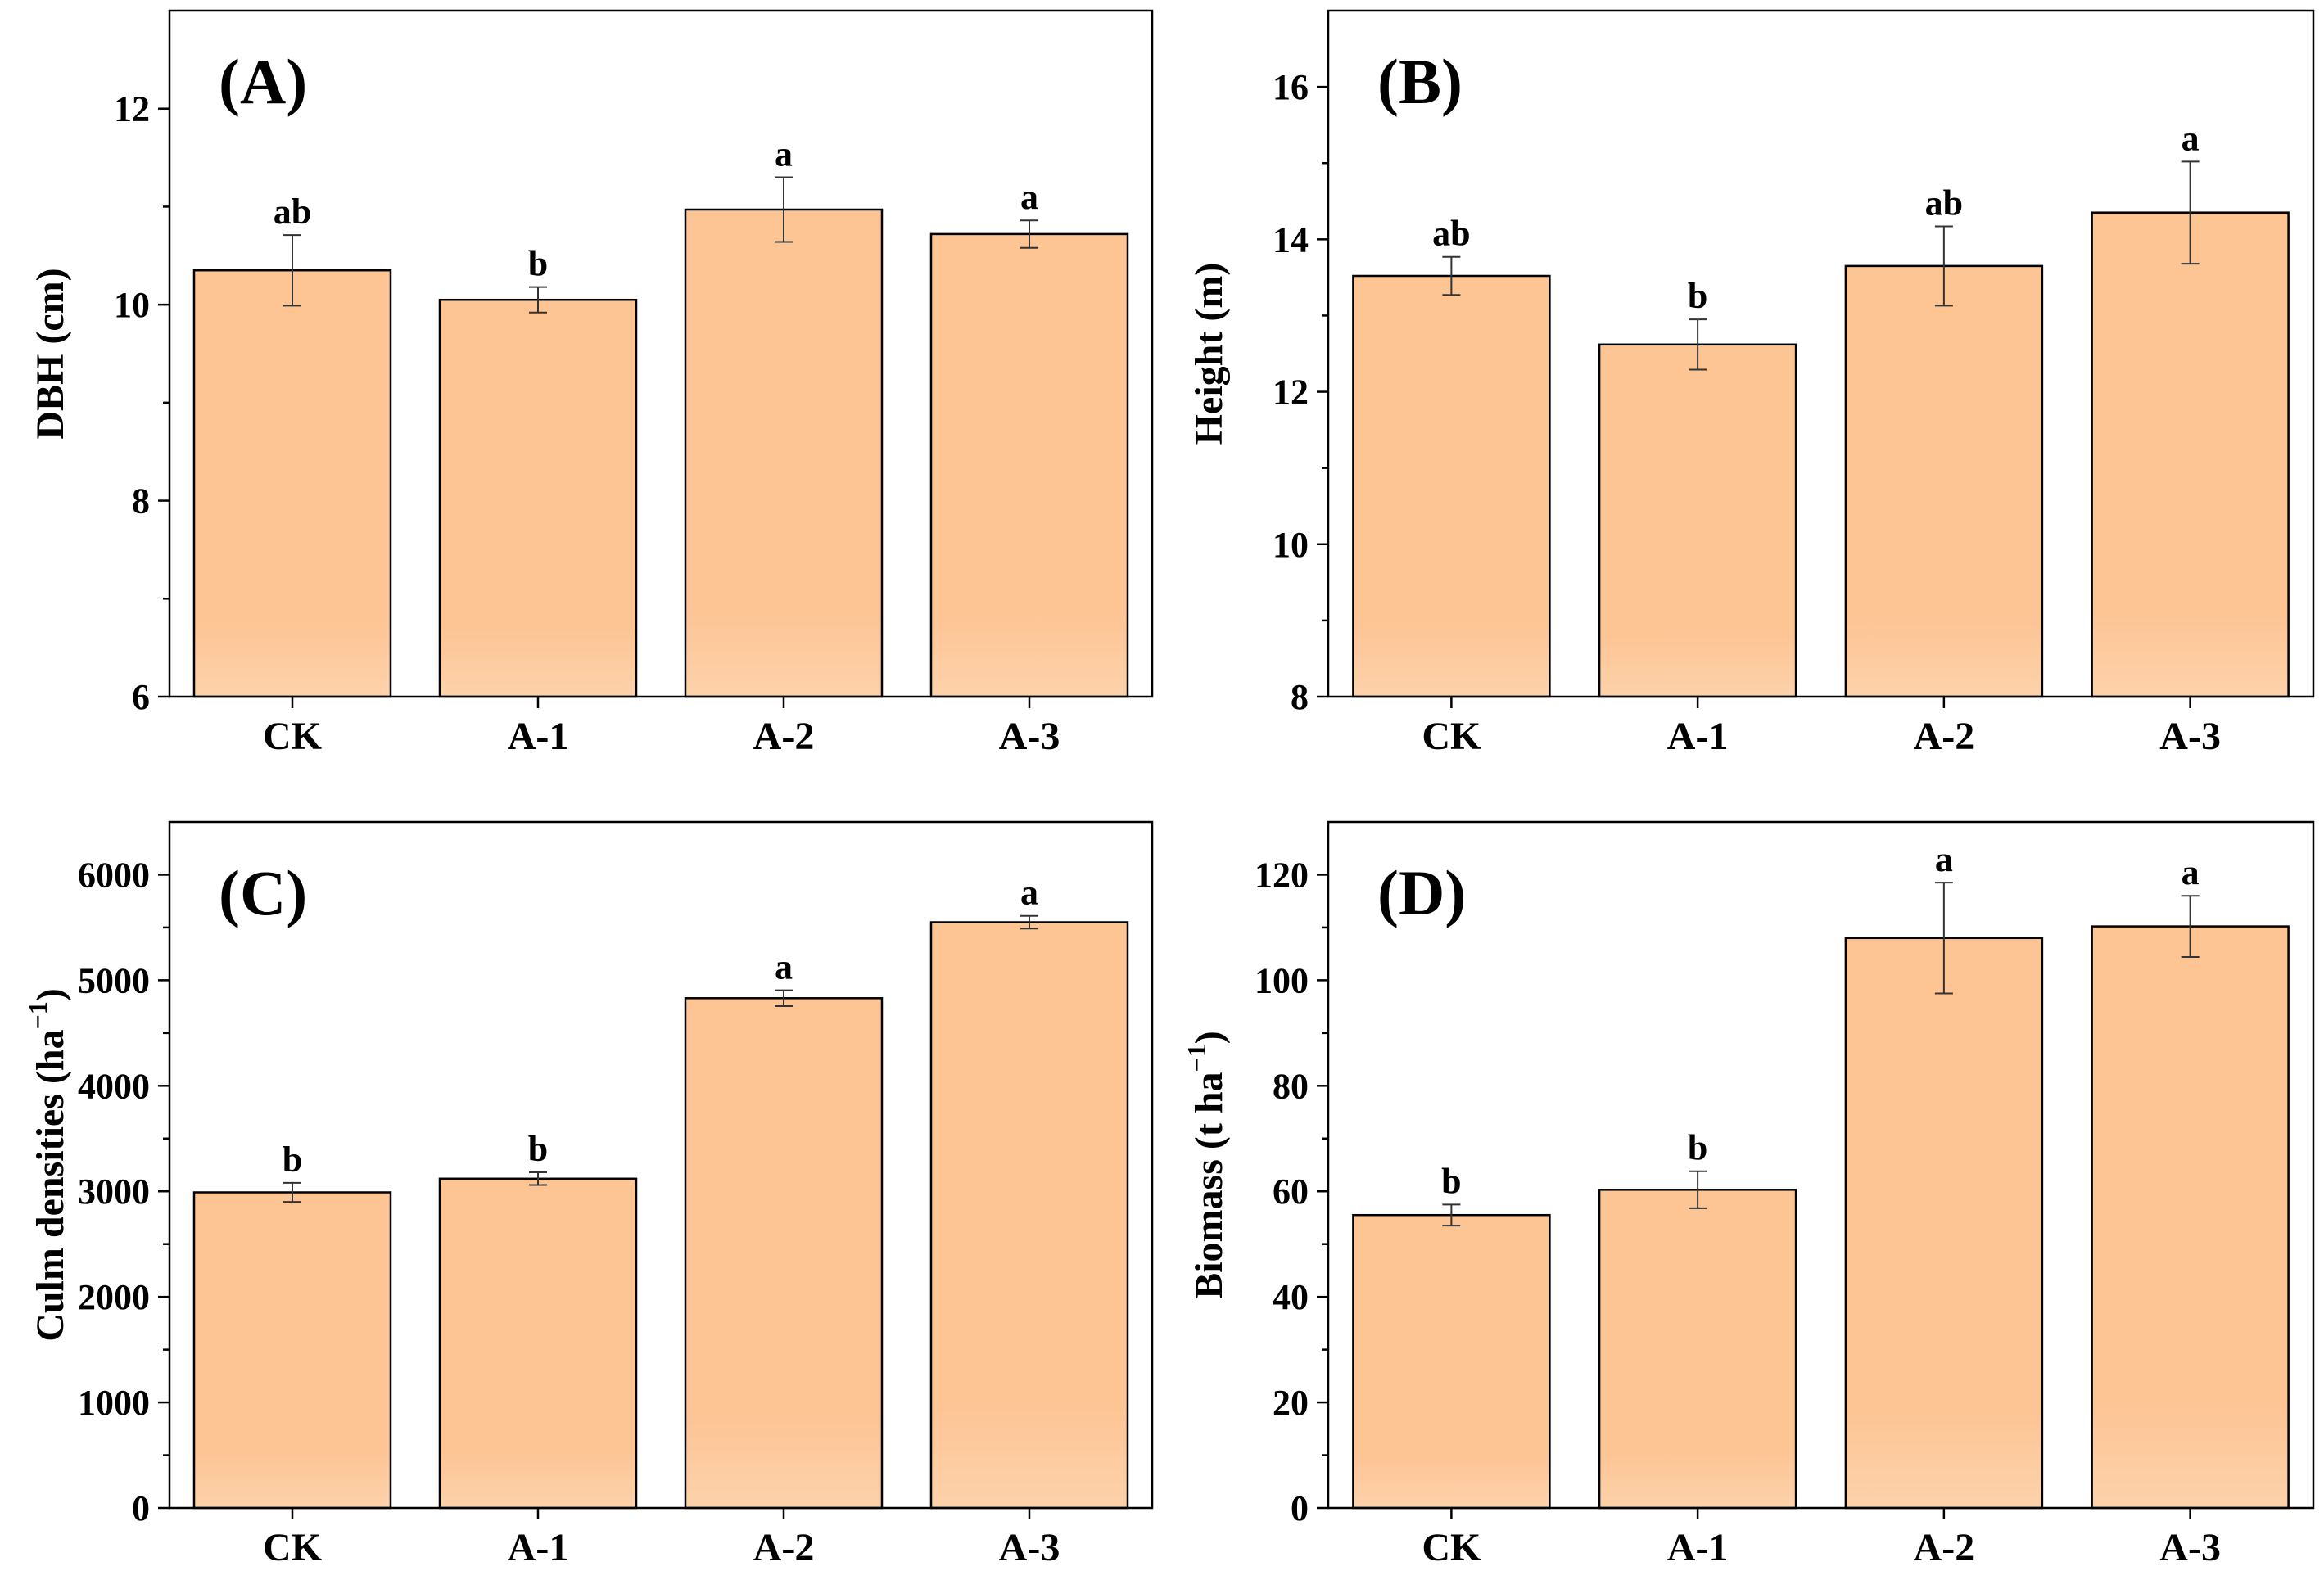 This screenshot has height=1580, width=2324. What do you see at coordinates (1291, 1086) in the screenshot?
I see `y-tick-label: 80` at bounding box center [1291, 1086].